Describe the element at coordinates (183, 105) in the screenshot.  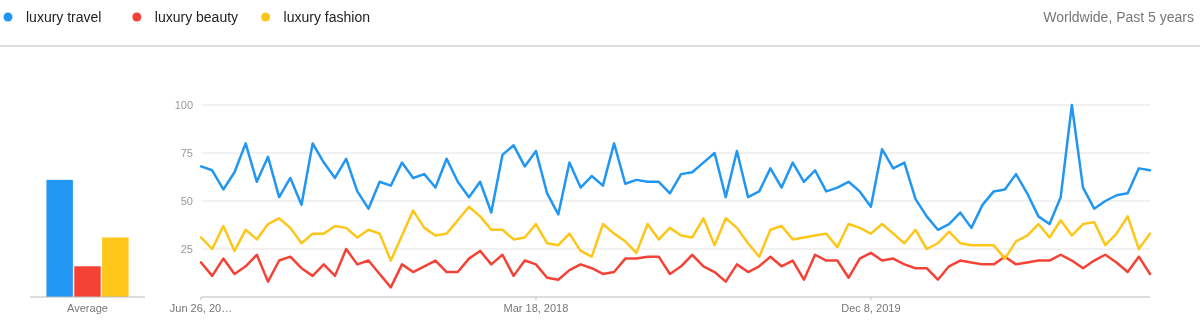
I see `y-tick-label: 100` at that location.